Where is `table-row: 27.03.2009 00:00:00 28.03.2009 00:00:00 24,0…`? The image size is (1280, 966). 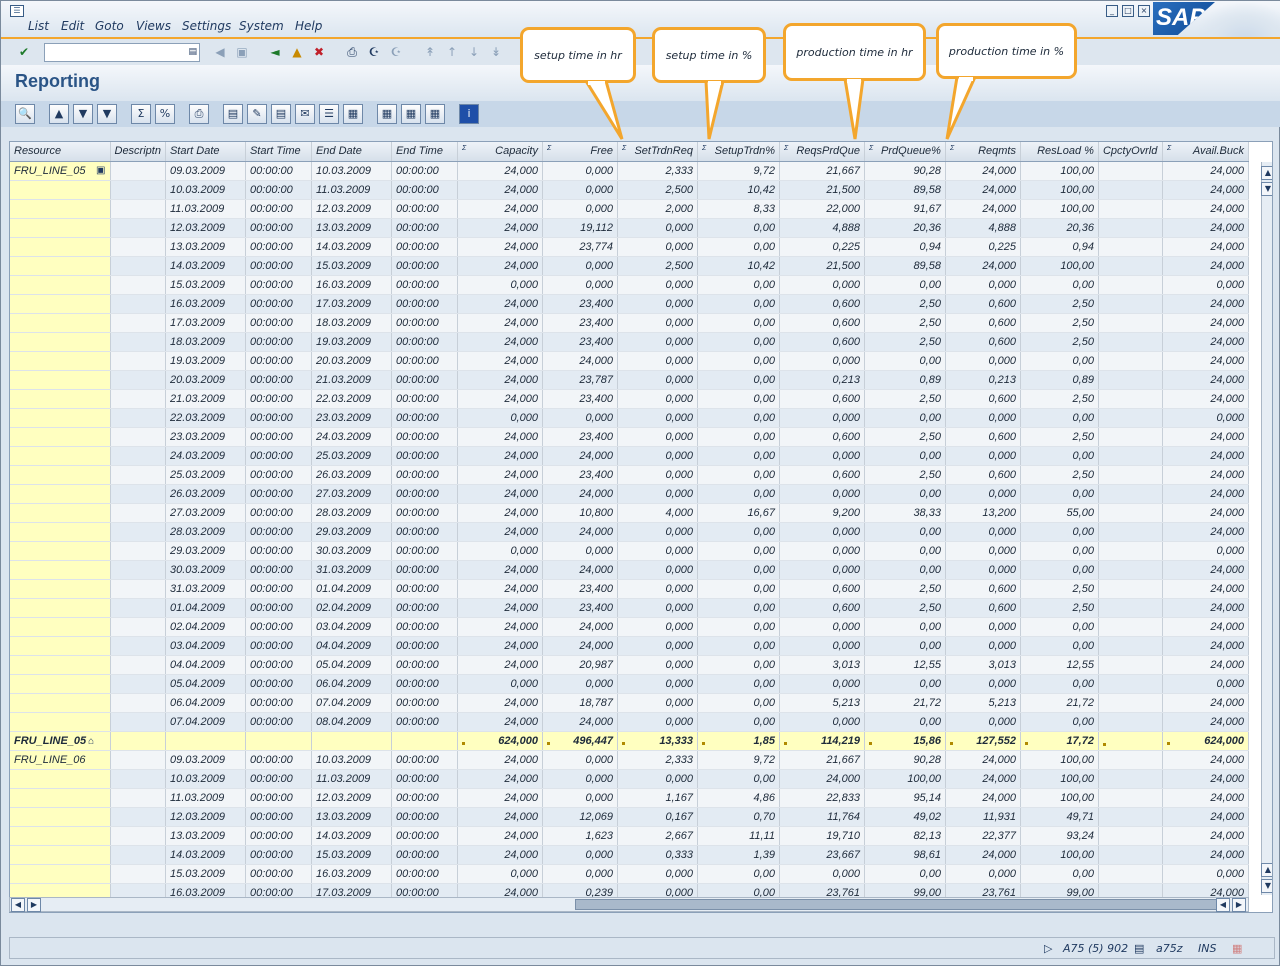 table-row: 27.03.2009 00:00:00 28.03.2009 00:00:00 24,0… is located at coordinates (629, 513).